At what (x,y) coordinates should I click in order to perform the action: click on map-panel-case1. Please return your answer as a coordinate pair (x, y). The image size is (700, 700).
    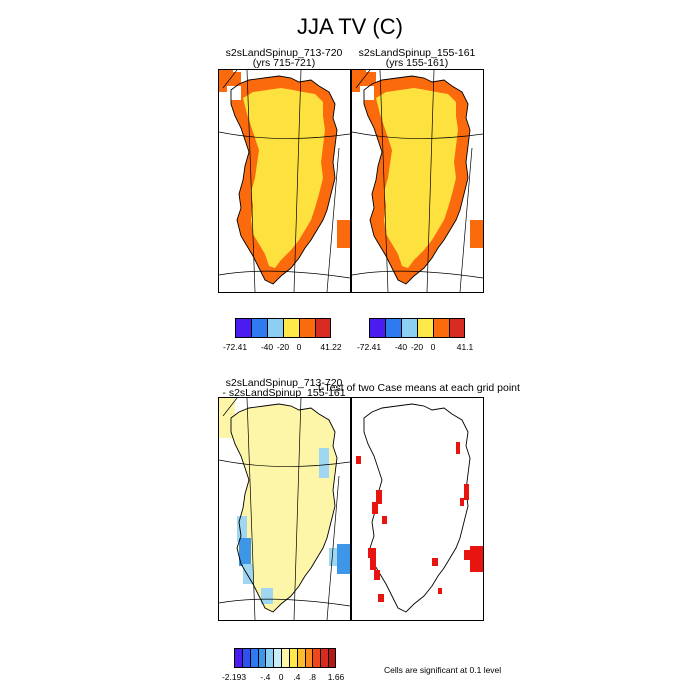
    Looking at the image, I should click on (284, 181).